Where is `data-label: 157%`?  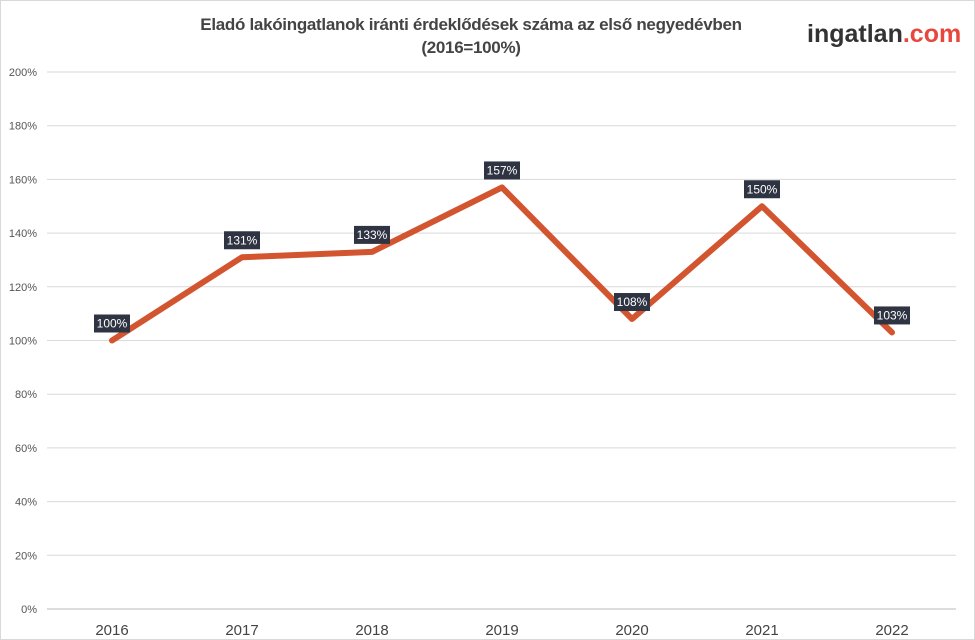 data-label: 157% is located at coordinates (502, 170).